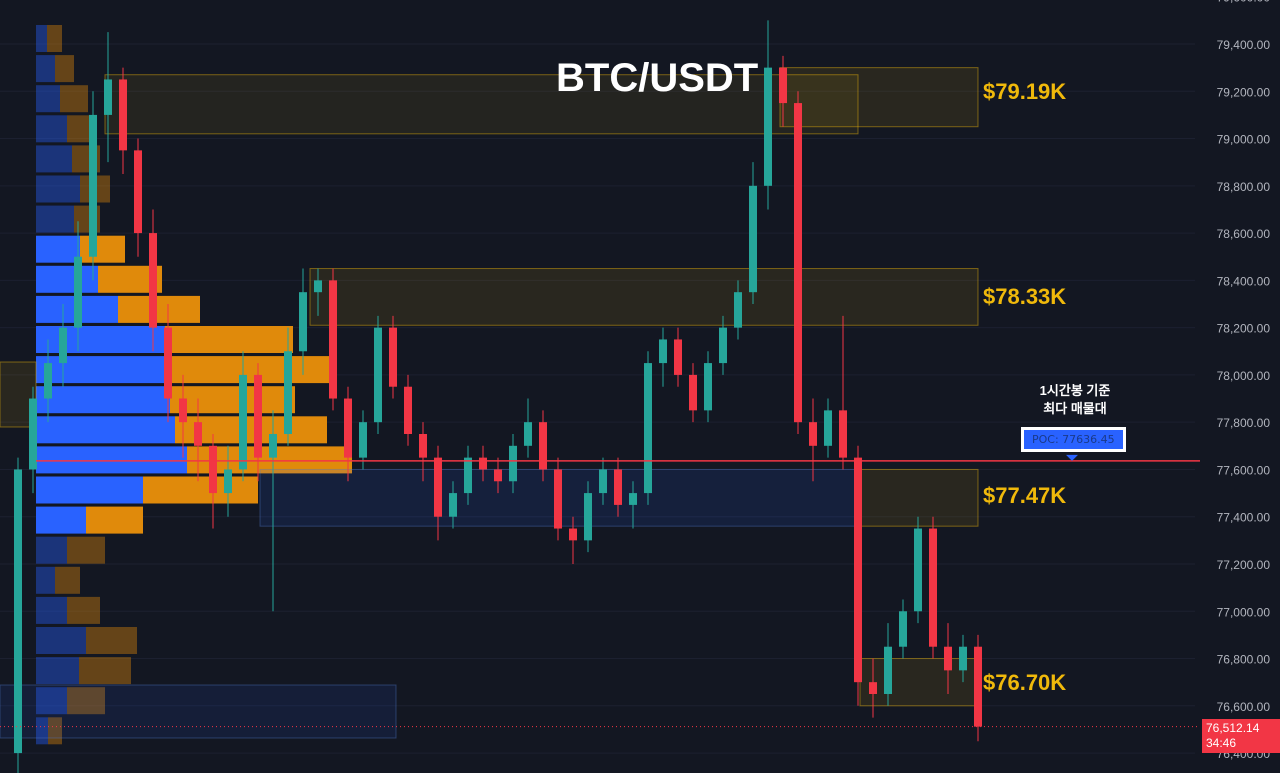  What do you see at coordinates (1025, 91) in the screenshot?
I see `zone-label: $79.19K` at bounding box center [1025, 91].